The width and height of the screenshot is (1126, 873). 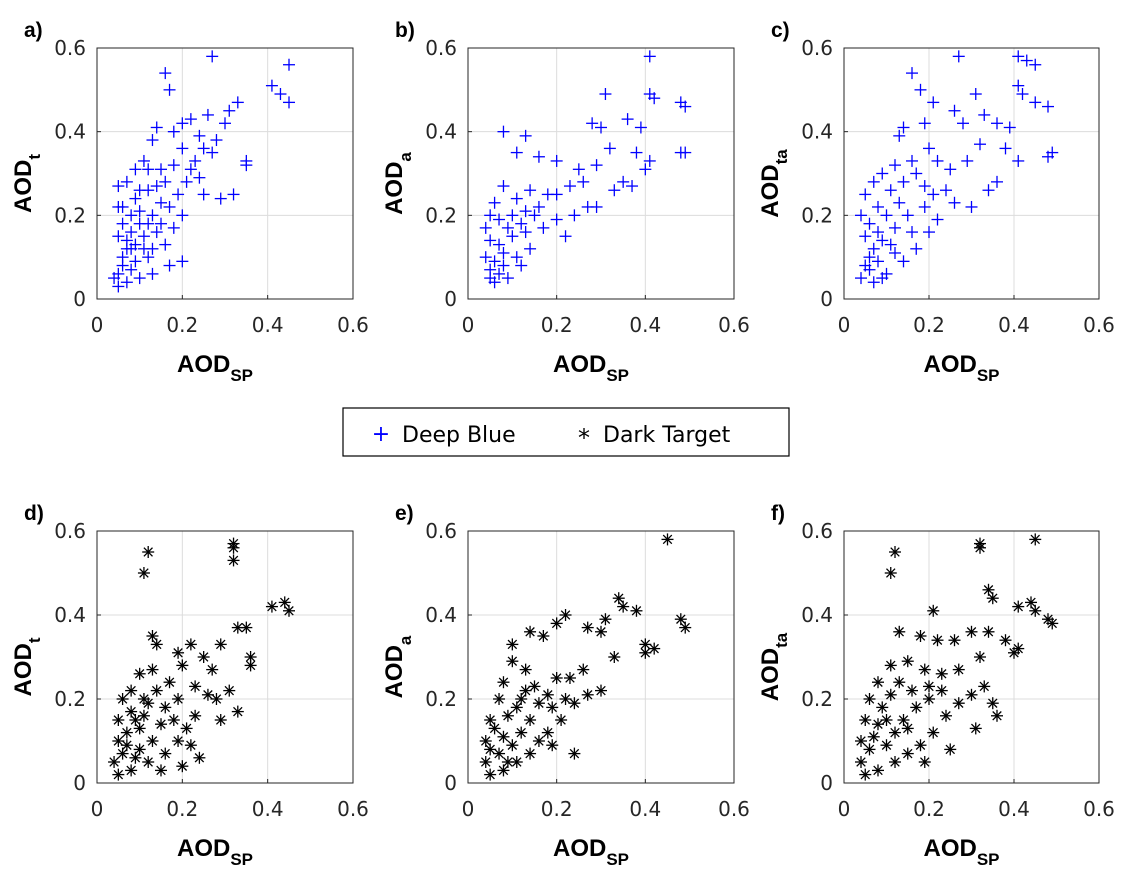 I want to click on y-axis-label: AODt, so click(x=27, y=183).